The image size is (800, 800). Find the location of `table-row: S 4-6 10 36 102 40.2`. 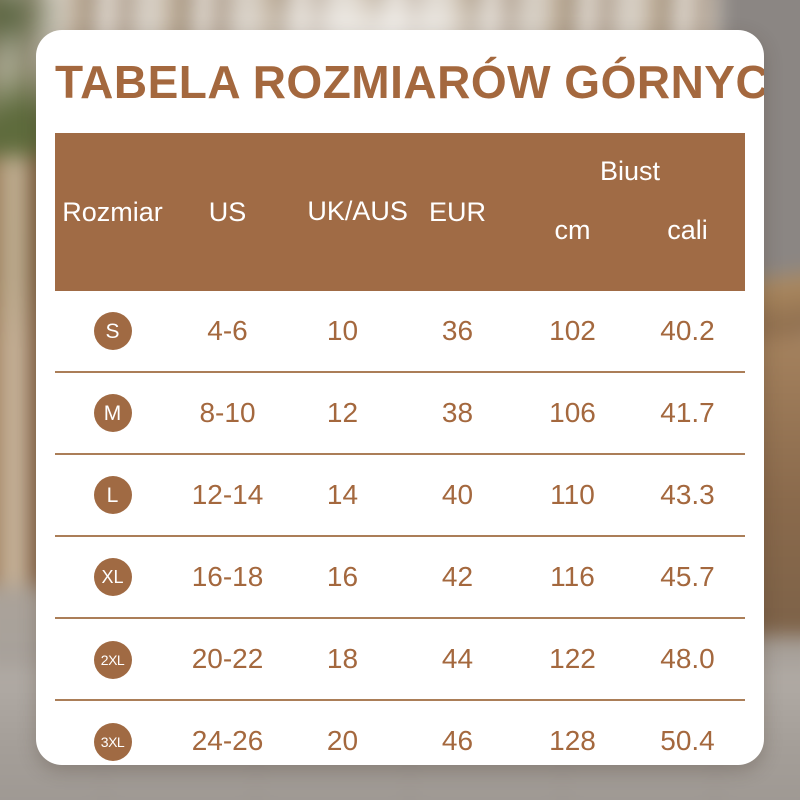

table-row: S 4-6 10 36 102 40.2 is located at coordinates (400, 331).